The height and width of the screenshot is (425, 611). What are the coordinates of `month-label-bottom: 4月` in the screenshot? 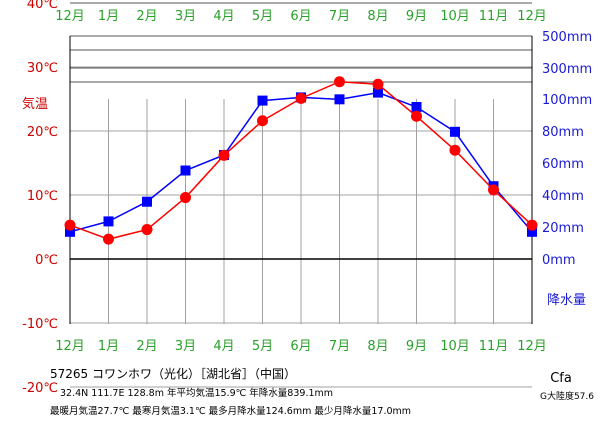 It's located at (223, 346).